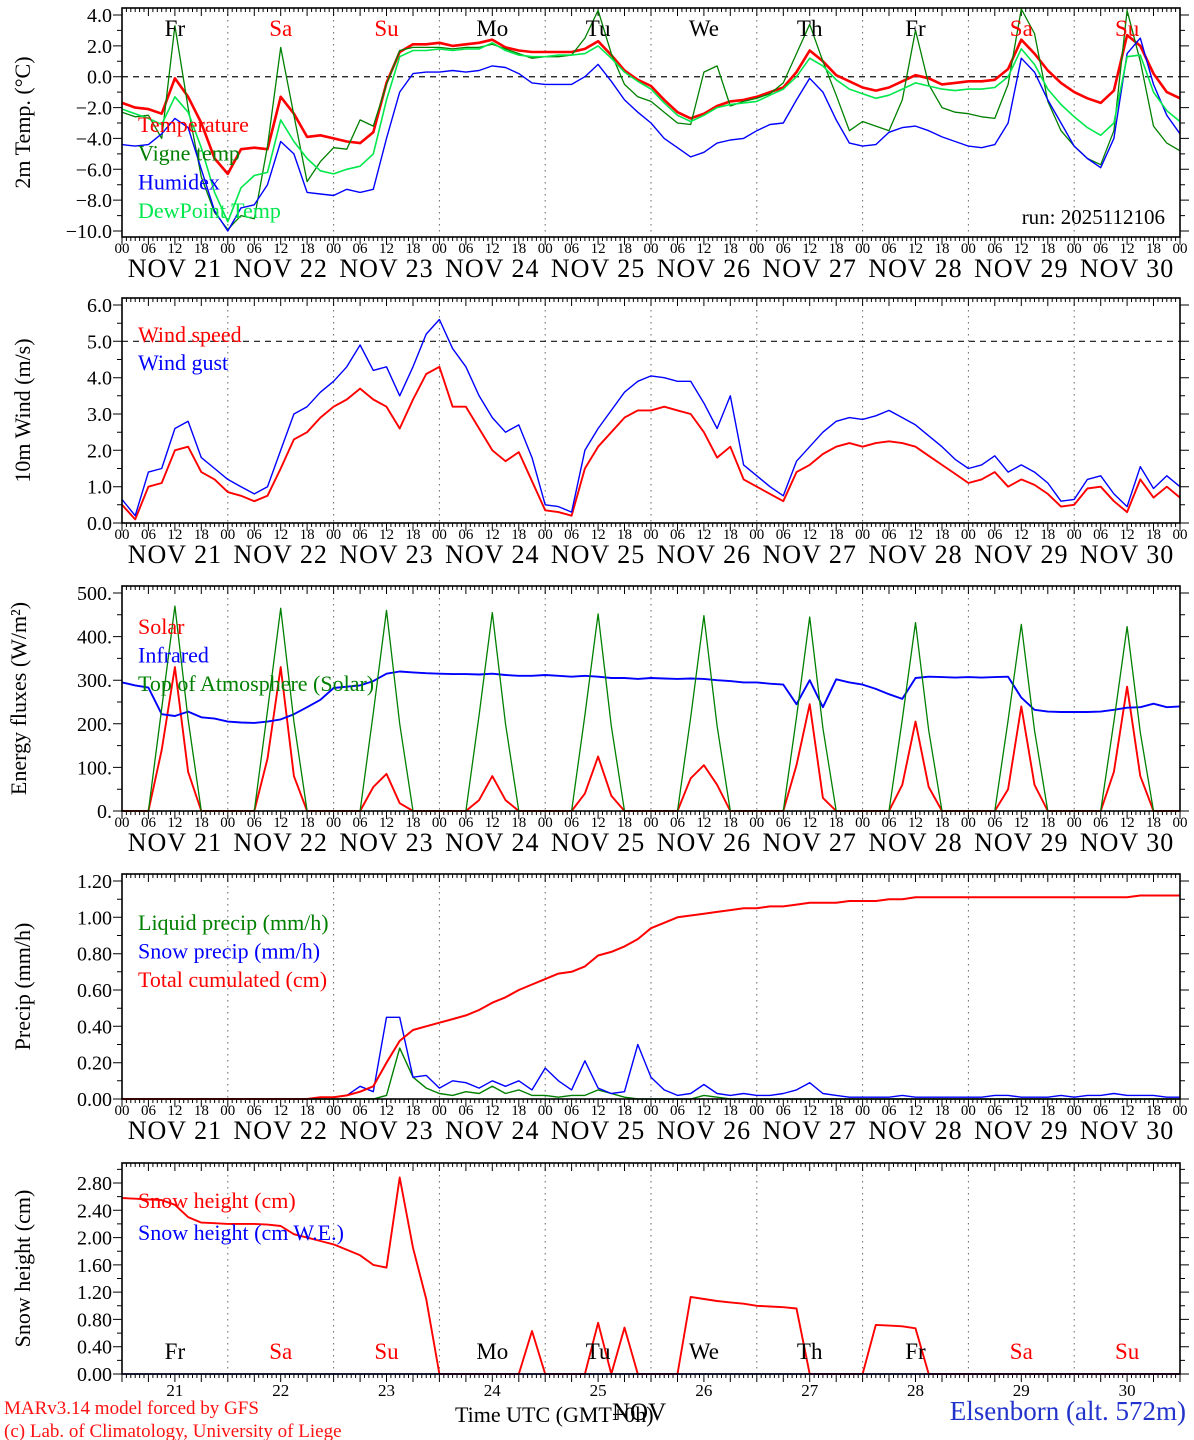 The width and height of the screenshot is (1194, 1440). What do you see at coordinates (209, 210) in the screenshot?
I see `legend-dewpoint-temp: DewPoint Temp` at bounding box center [209, 210].